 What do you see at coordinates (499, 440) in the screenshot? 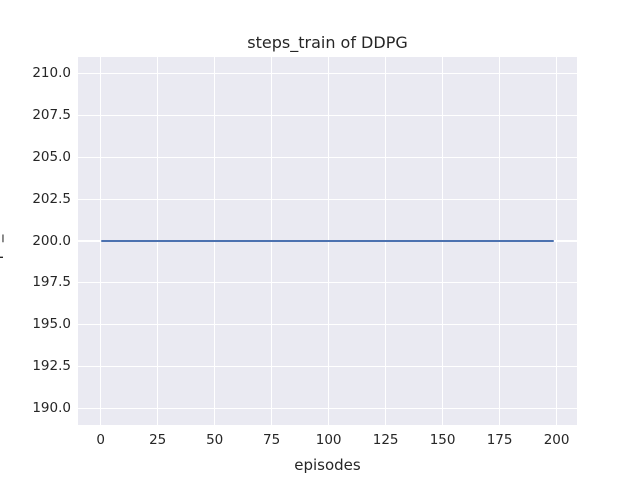
I see `x-tick-label: 175` at bounding box center [499, 440].